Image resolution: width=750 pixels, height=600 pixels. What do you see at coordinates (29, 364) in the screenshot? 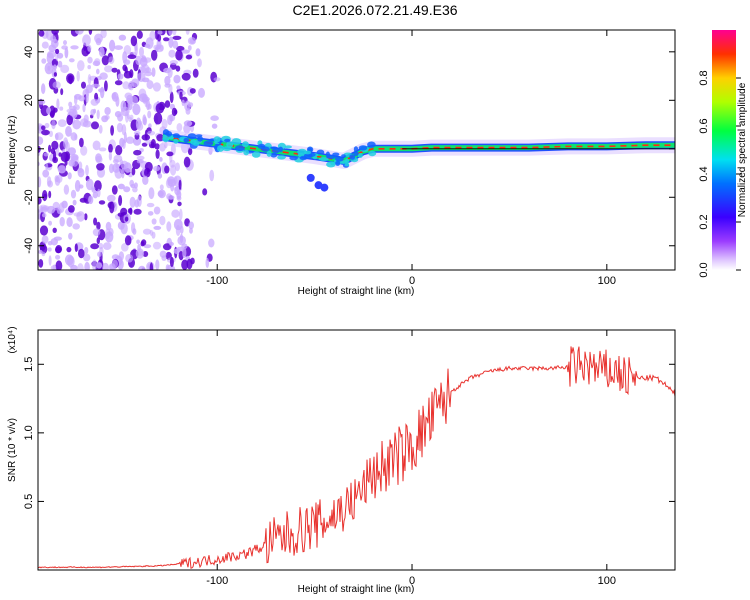
I see `y-tick-label: 1.5` at bounding box center [29, 364].